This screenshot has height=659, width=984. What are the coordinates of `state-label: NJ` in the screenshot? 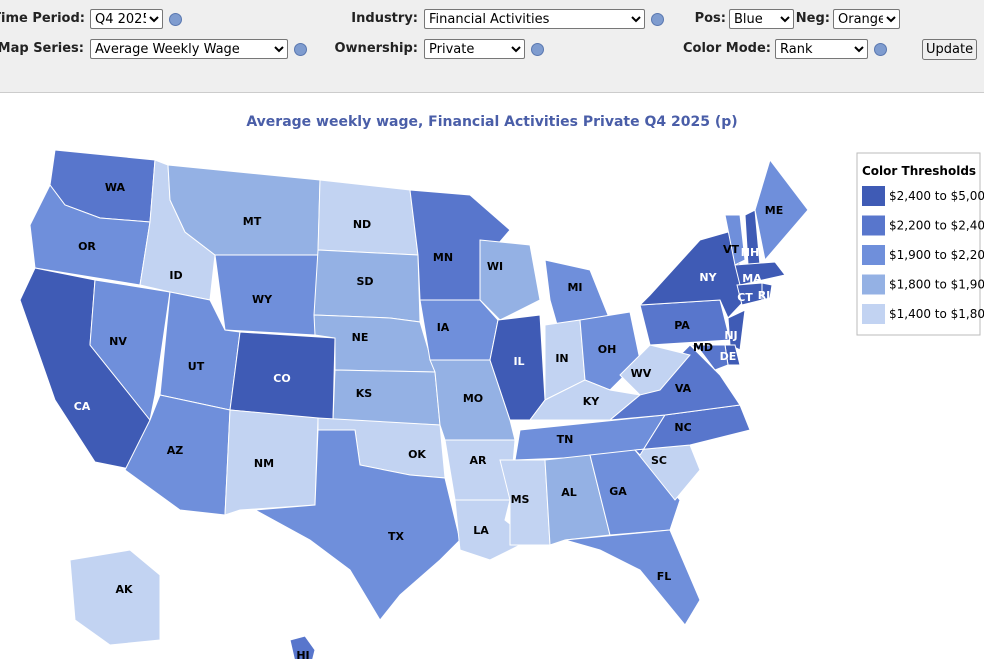 It's located at (730, 335).